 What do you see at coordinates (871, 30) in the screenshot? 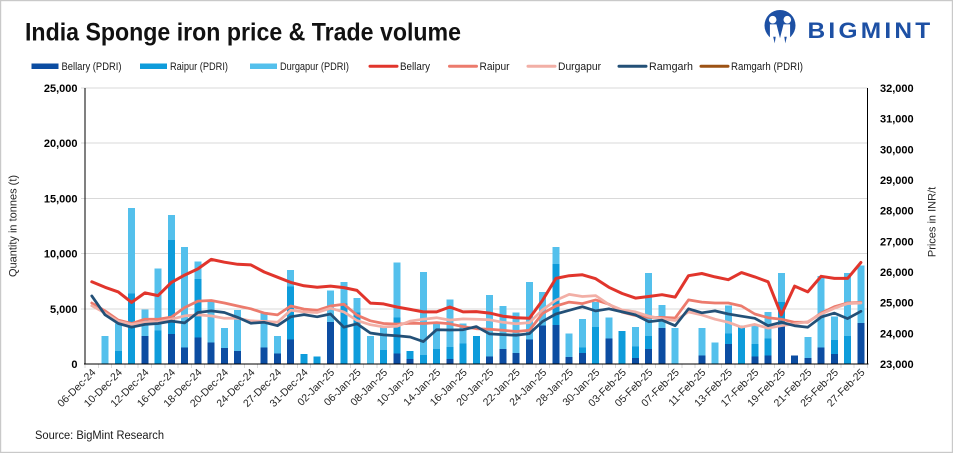
I see `svg-text: BIGMINT` at bounding box center [871, 30].